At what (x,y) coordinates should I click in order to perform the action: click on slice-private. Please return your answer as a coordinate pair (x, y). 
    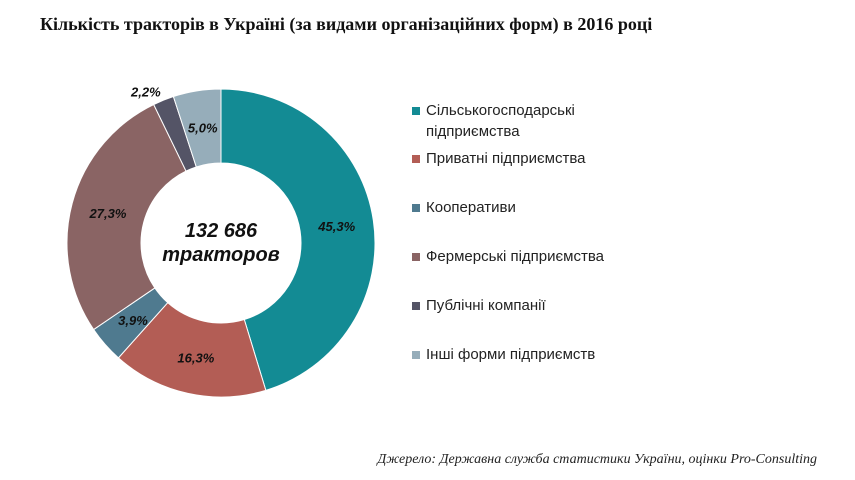
    Looking at the image, I should click on (192, 349).